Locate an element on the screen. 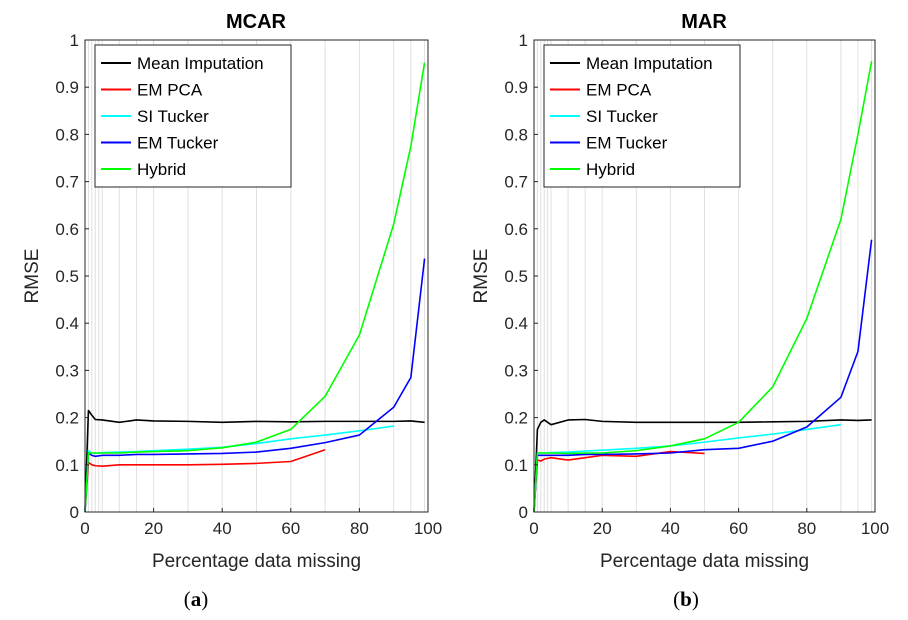 This screenshot has height=620, width=908. panel-caption: (b) is located at coordinates (686, 599).